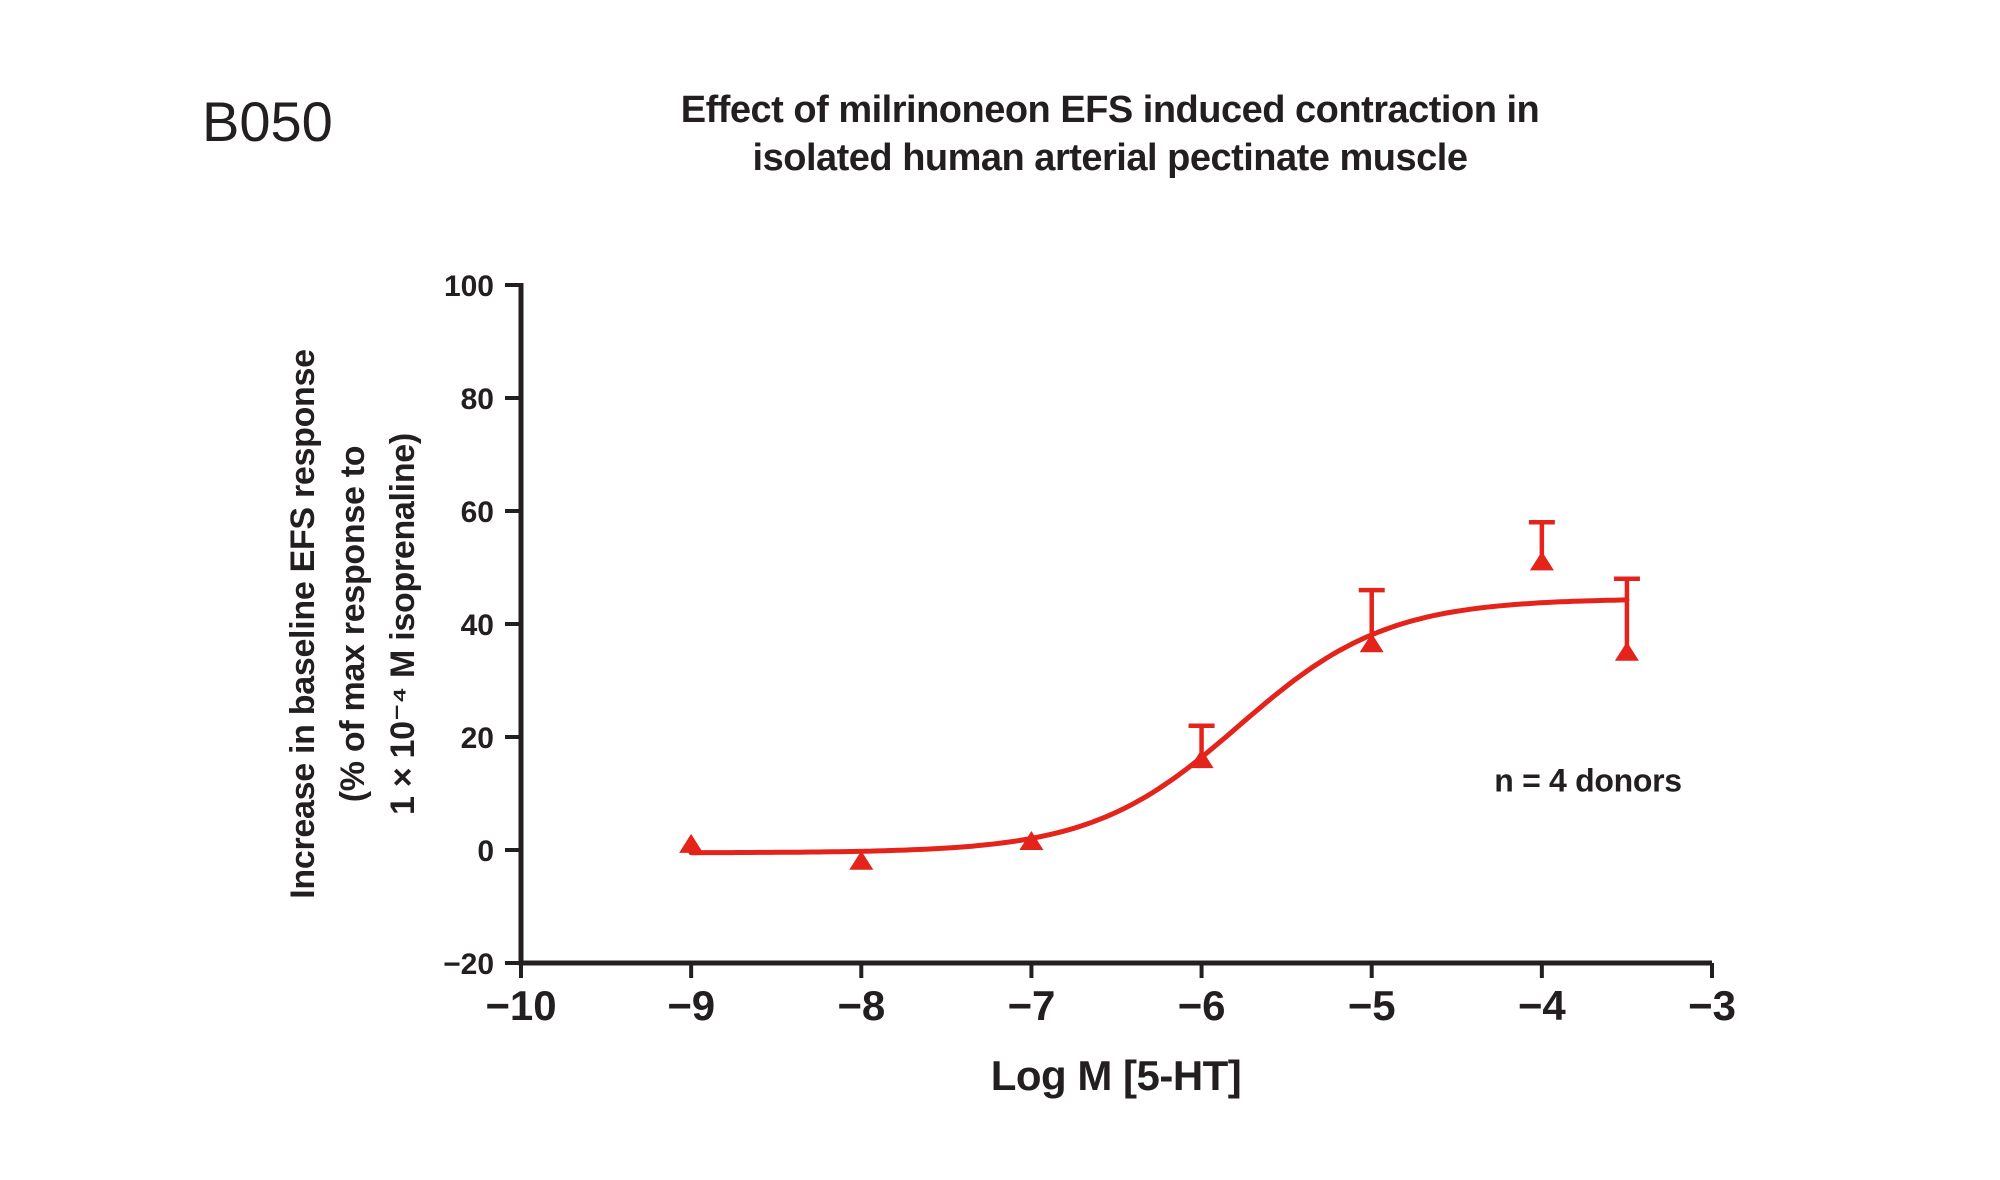 This screenshot has height=1180, width=2000. I want to click on x-tick-label: −7, so click(1031, 1005).